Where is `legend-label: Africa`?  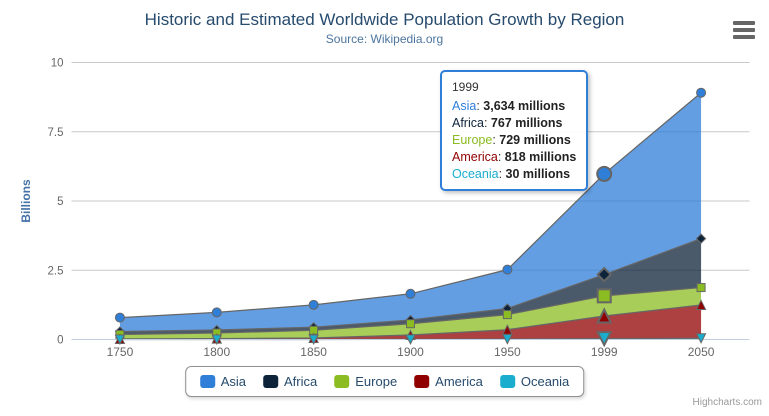 legend-label: Africa is located at coordinates (301, 381).